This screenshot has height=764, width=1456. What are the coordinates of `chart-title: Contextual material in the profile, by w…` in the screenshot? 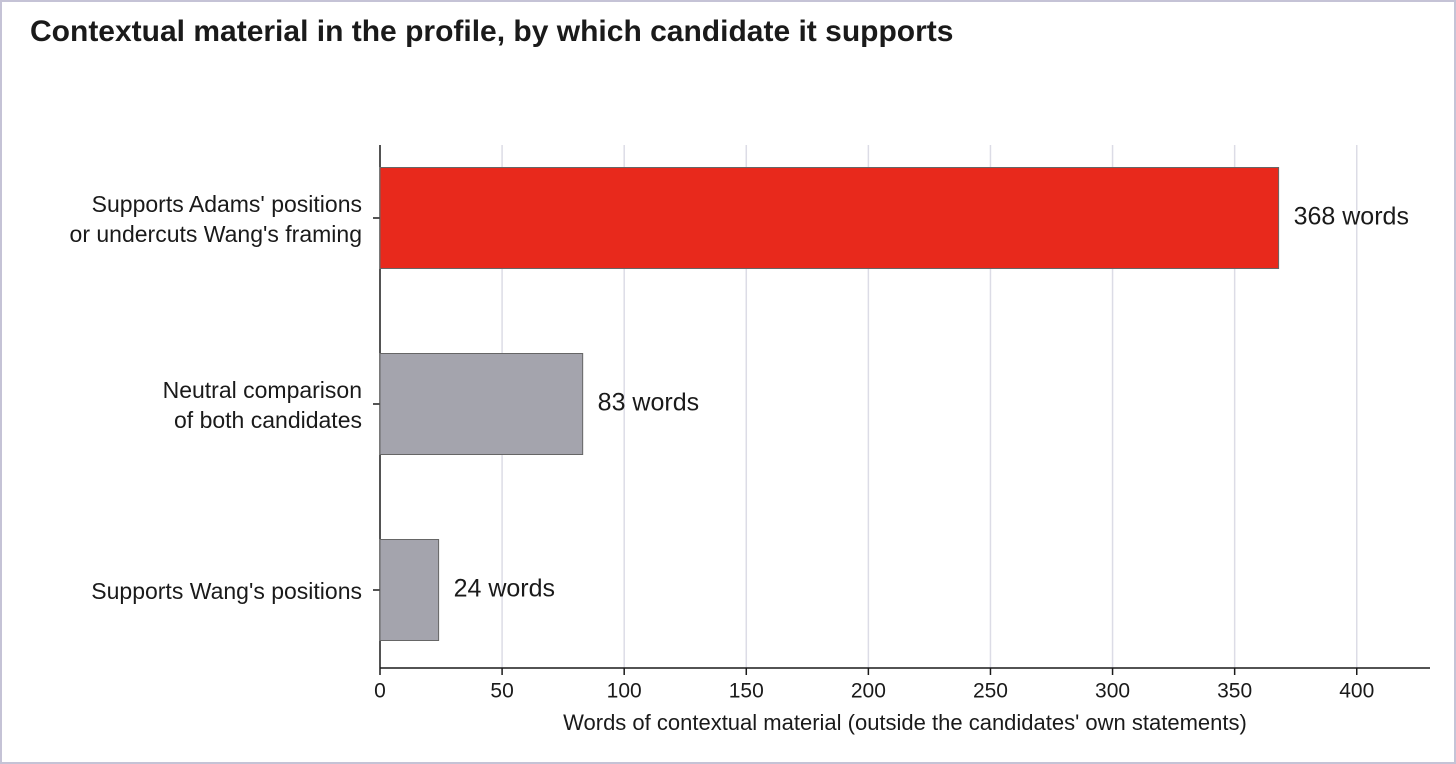 It's located at (491, 31).